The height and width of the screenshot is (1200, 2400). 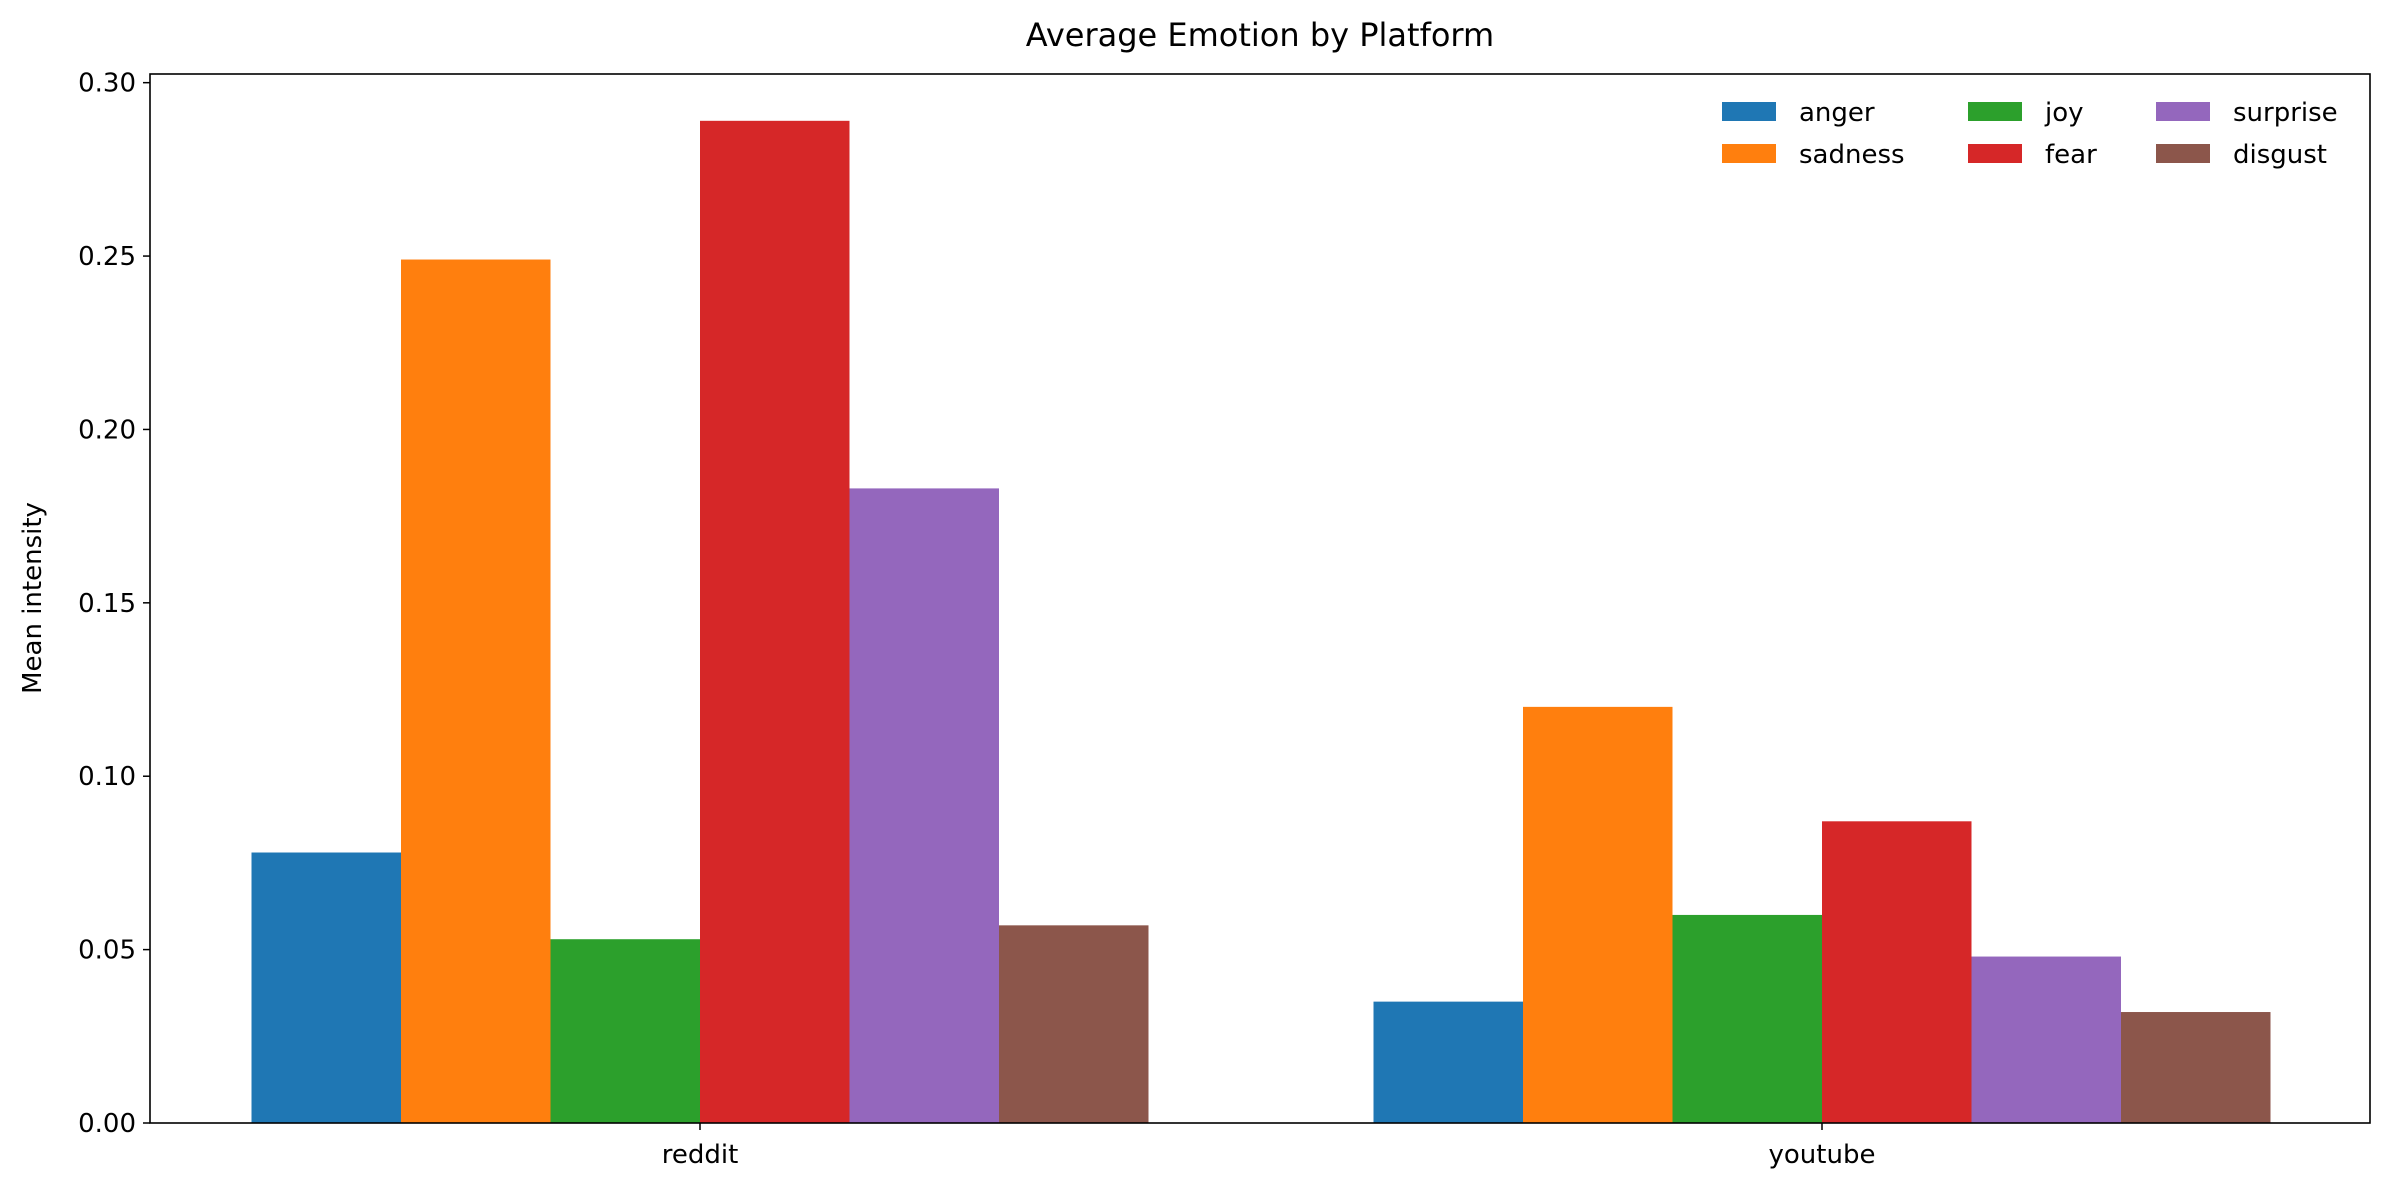 I want to click on y-tick-label: 0.30, so click(x=107, y=84).